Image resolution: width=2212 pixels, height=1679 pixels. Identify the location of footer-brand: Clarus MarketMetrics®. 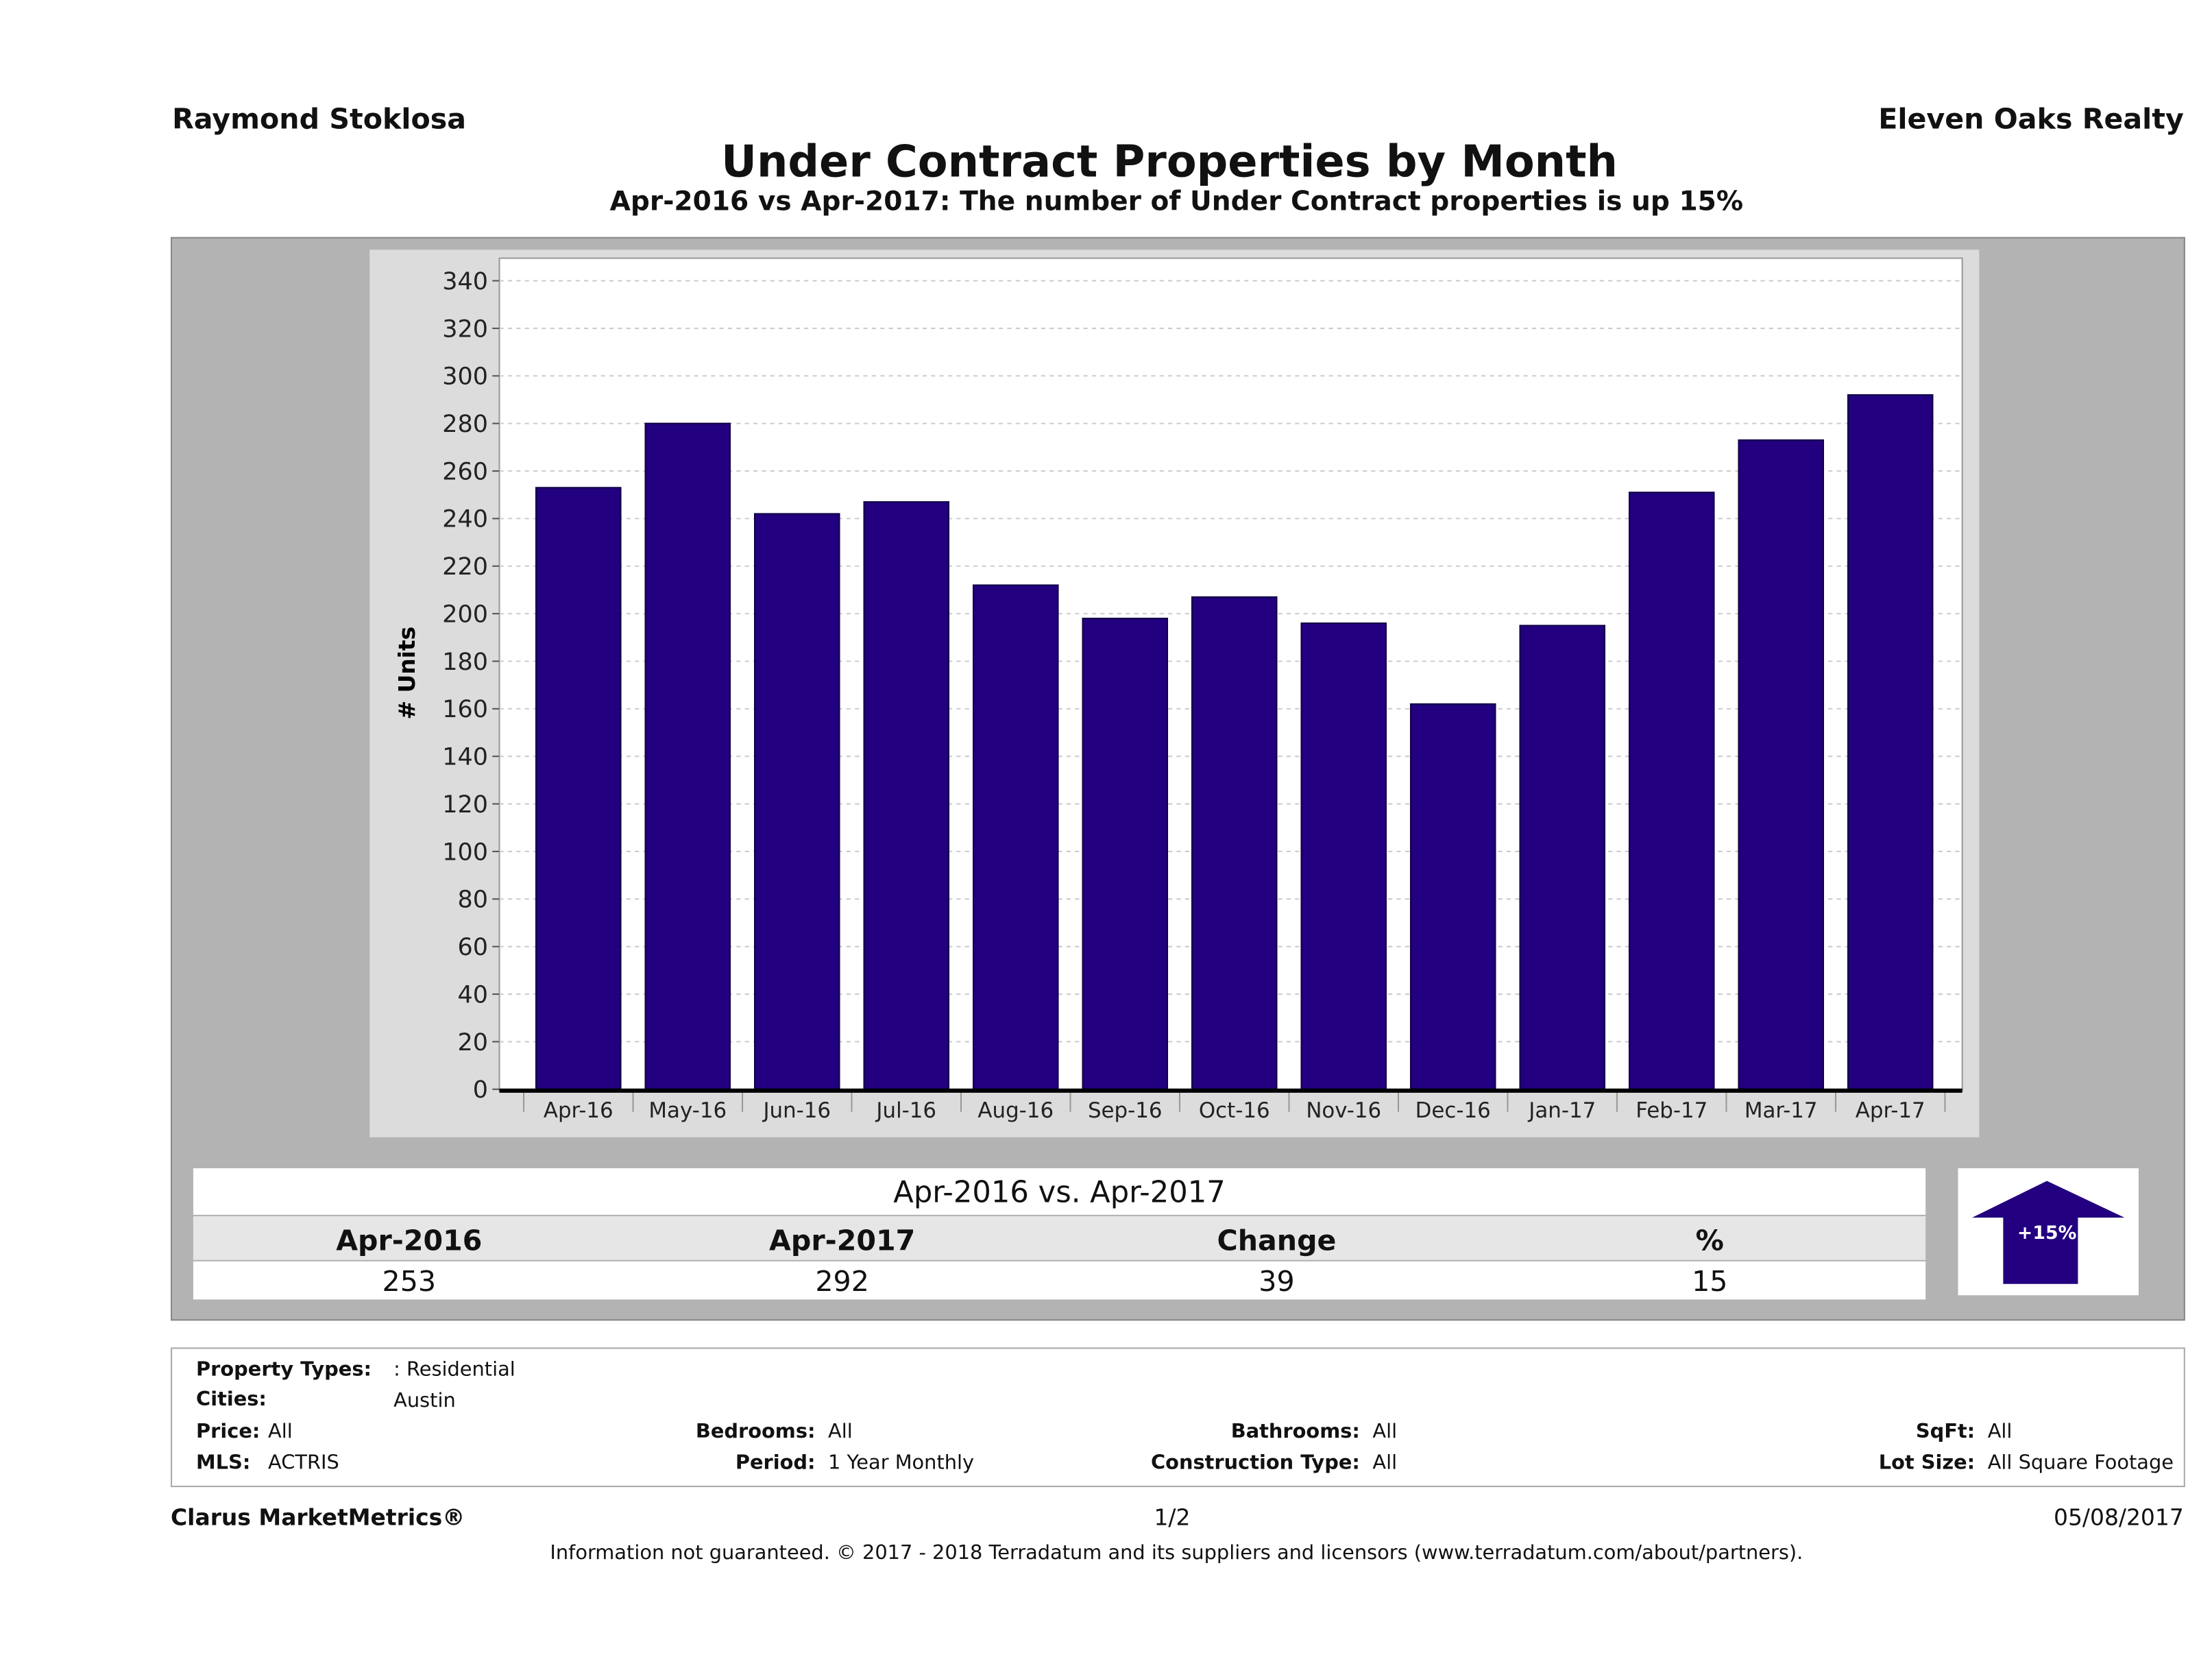
(318, 1517).